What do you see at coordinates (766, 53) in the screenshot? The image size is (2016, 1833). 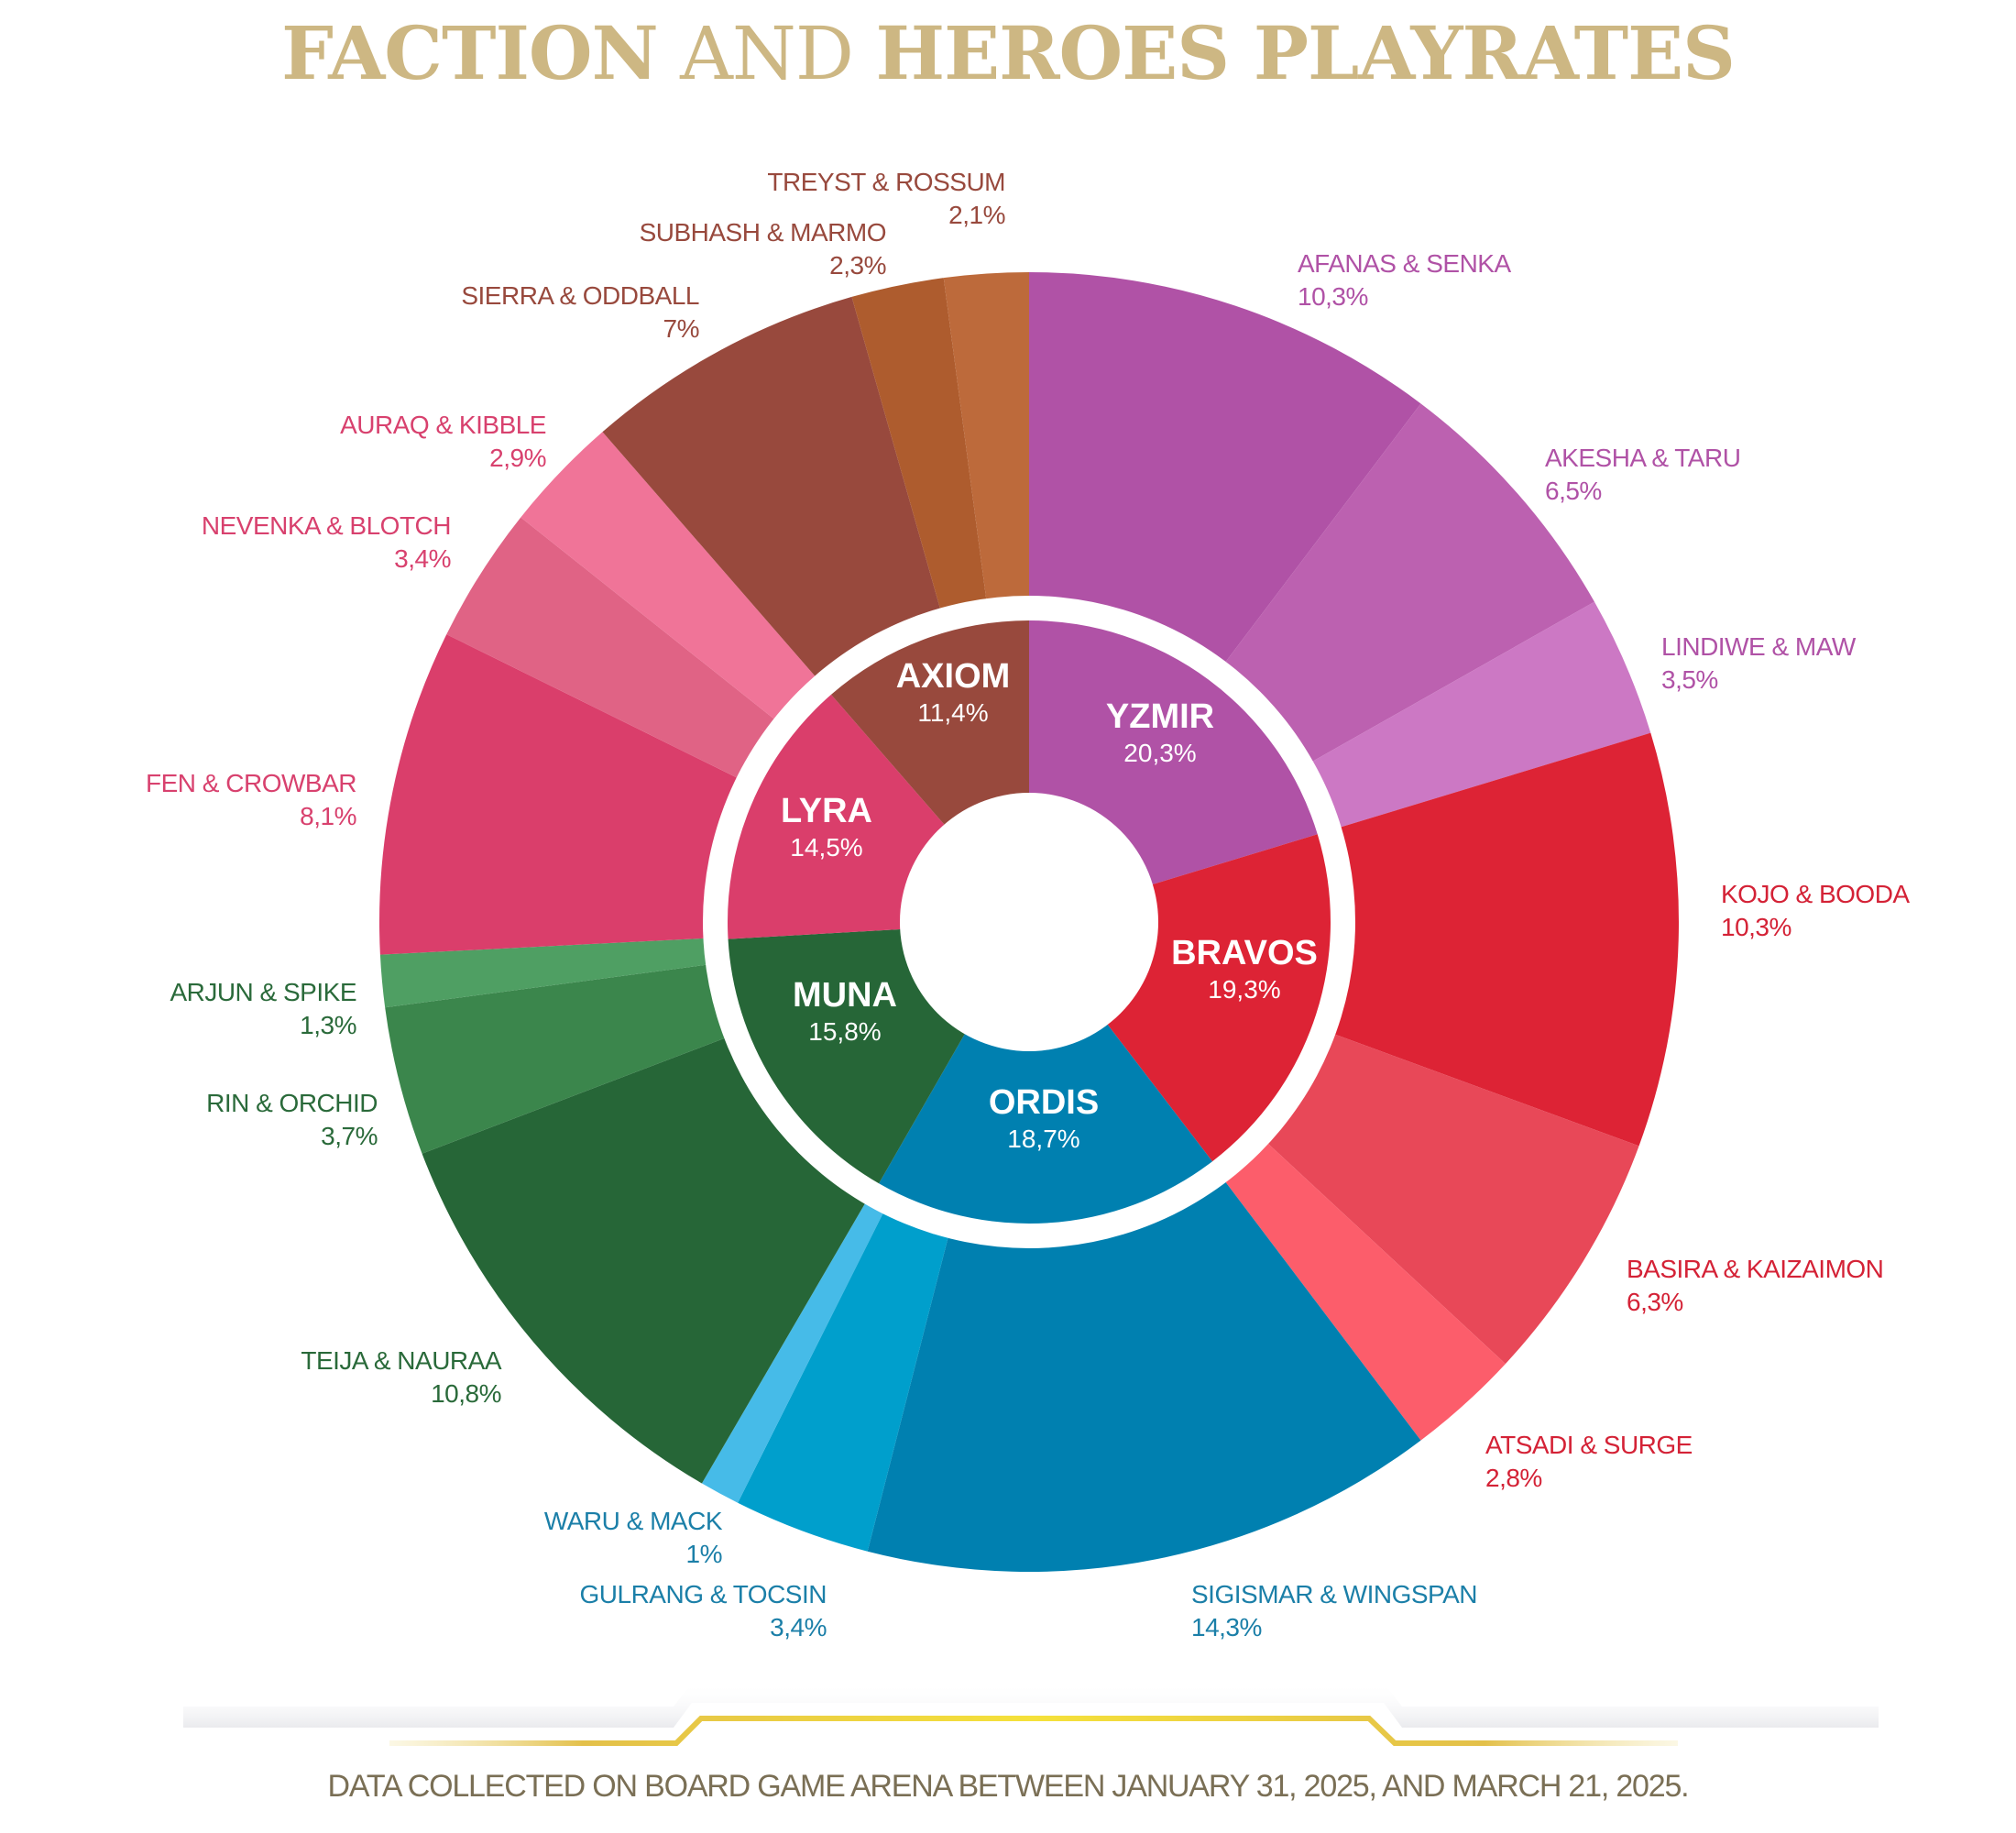 I see `title-part-and: AND` at bounding box center [766, 53].